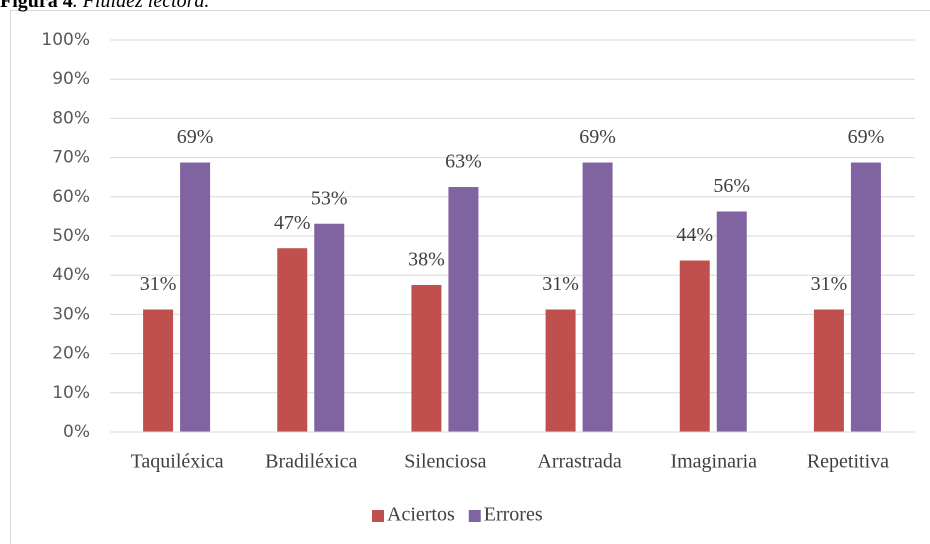 The width and height of the screenshot is (930, 544). Describe the element at coordinates (292, 223) in the screenshot. I see `data-label: 47%` at that location.